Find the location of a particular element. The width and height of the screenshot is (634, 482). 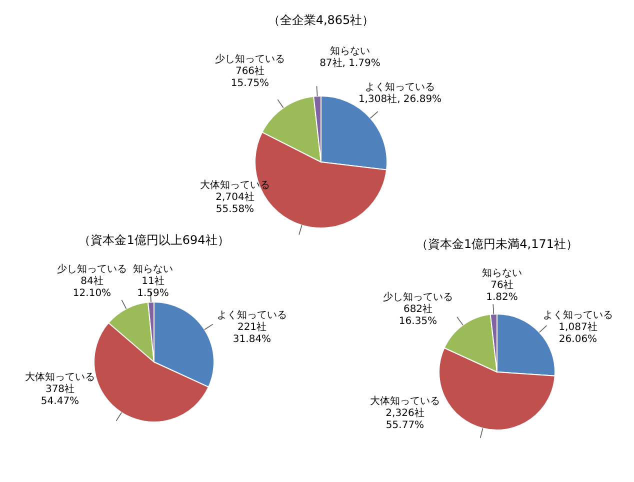

data-label: 1,087社 26.06% is located at coordinates (578, 333).